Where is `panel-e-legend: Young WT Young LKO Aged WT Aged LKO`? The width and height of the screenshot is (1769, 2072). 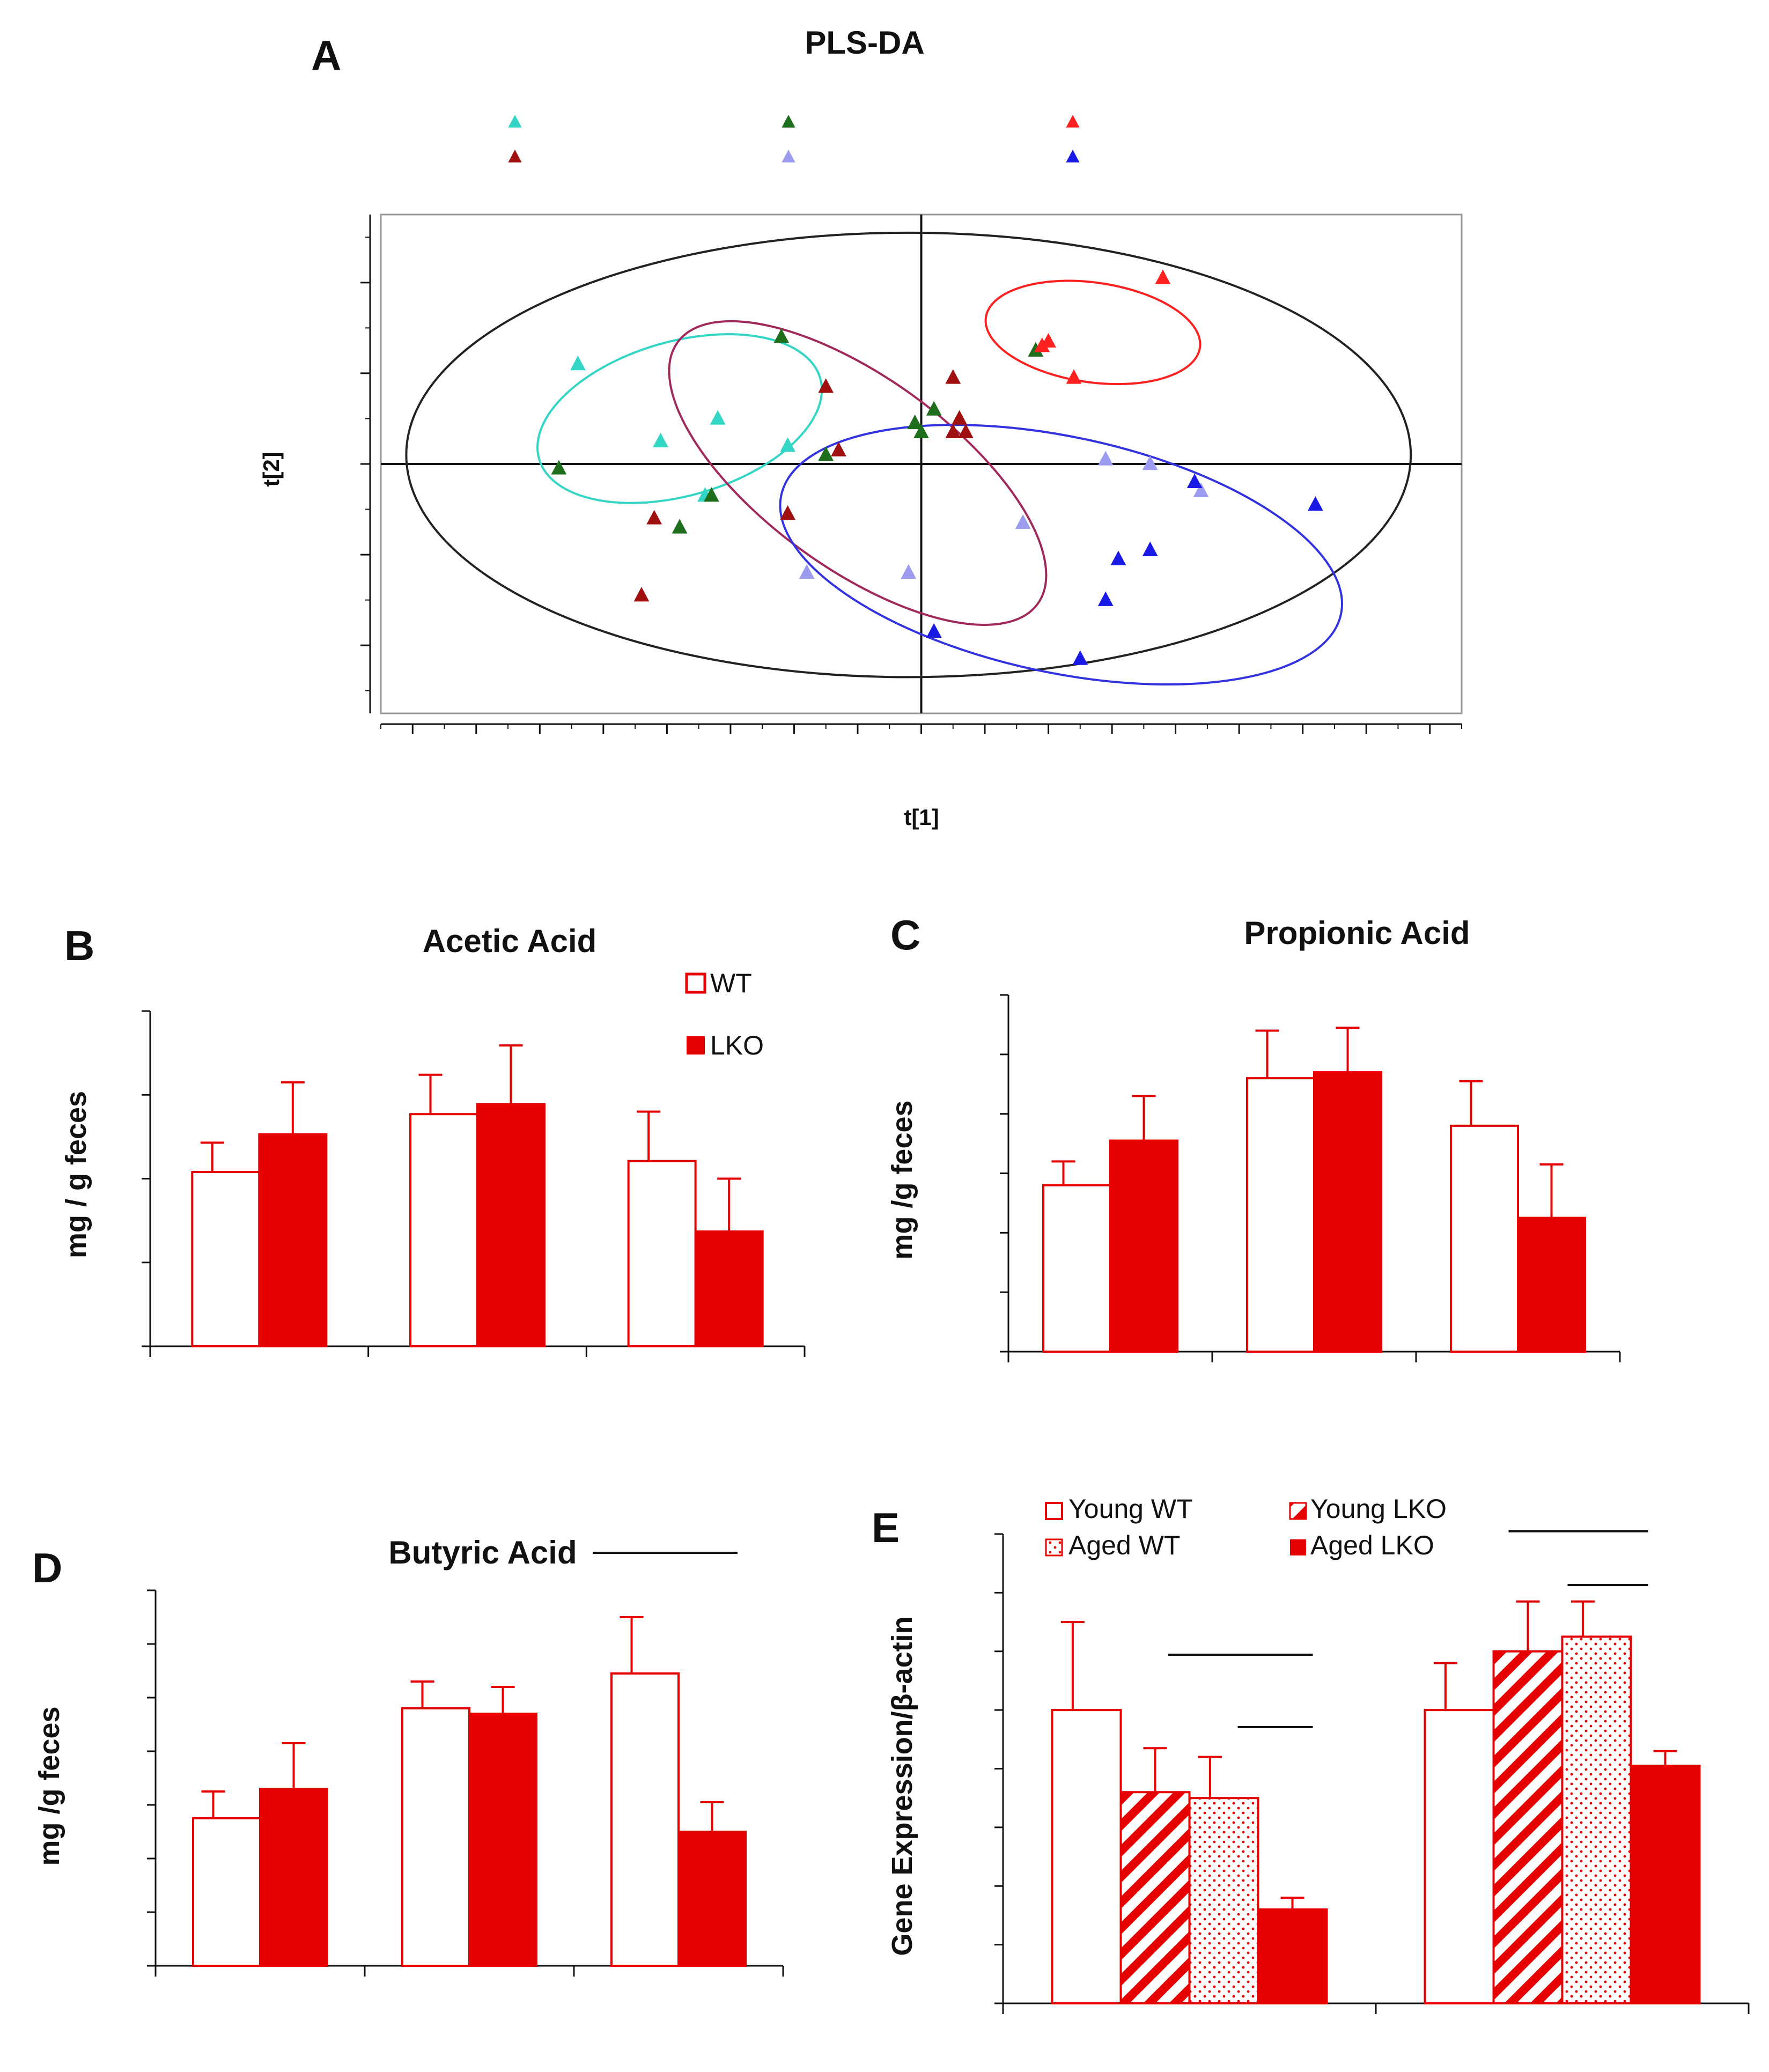
panel-e-legend: Young WT Young LKO Aged WT Aged LKO is located at coordinates (1246, 1527).